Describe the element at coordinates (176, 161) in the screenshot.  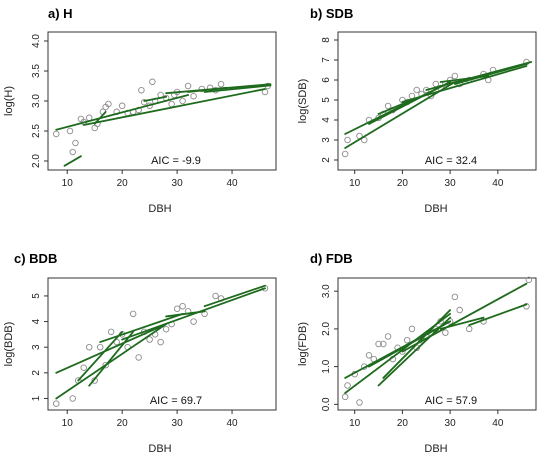
I see `chart-1-aic-label: AIC = -9.9` at that location.